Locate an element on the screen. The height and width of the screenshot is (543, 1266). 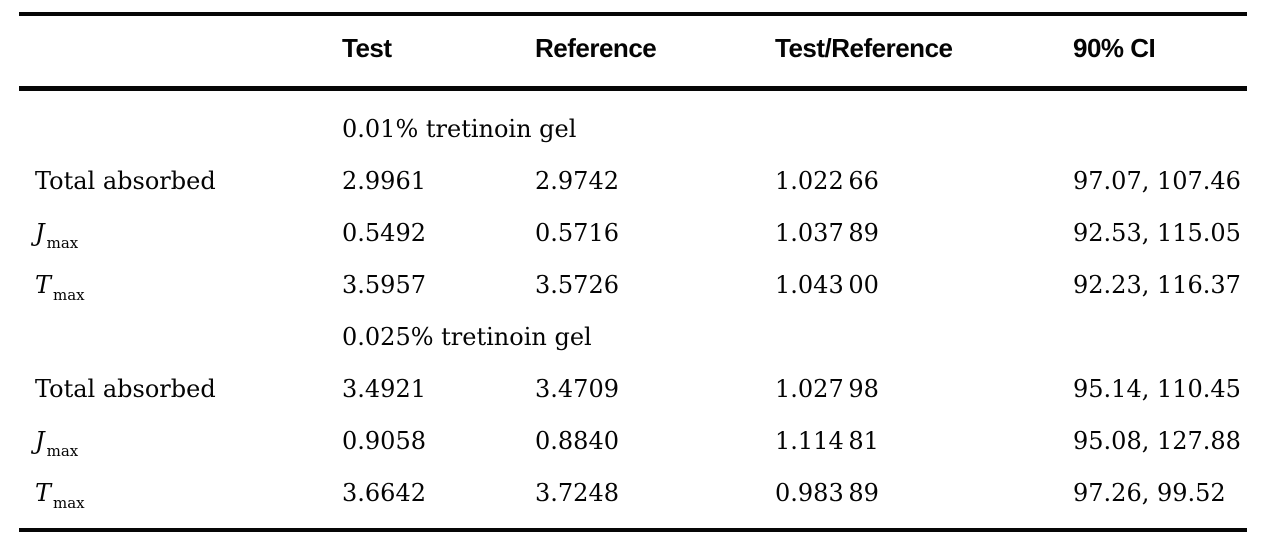
ci-value: 95.08, 127.88 is located at coordinates (1157, 441).